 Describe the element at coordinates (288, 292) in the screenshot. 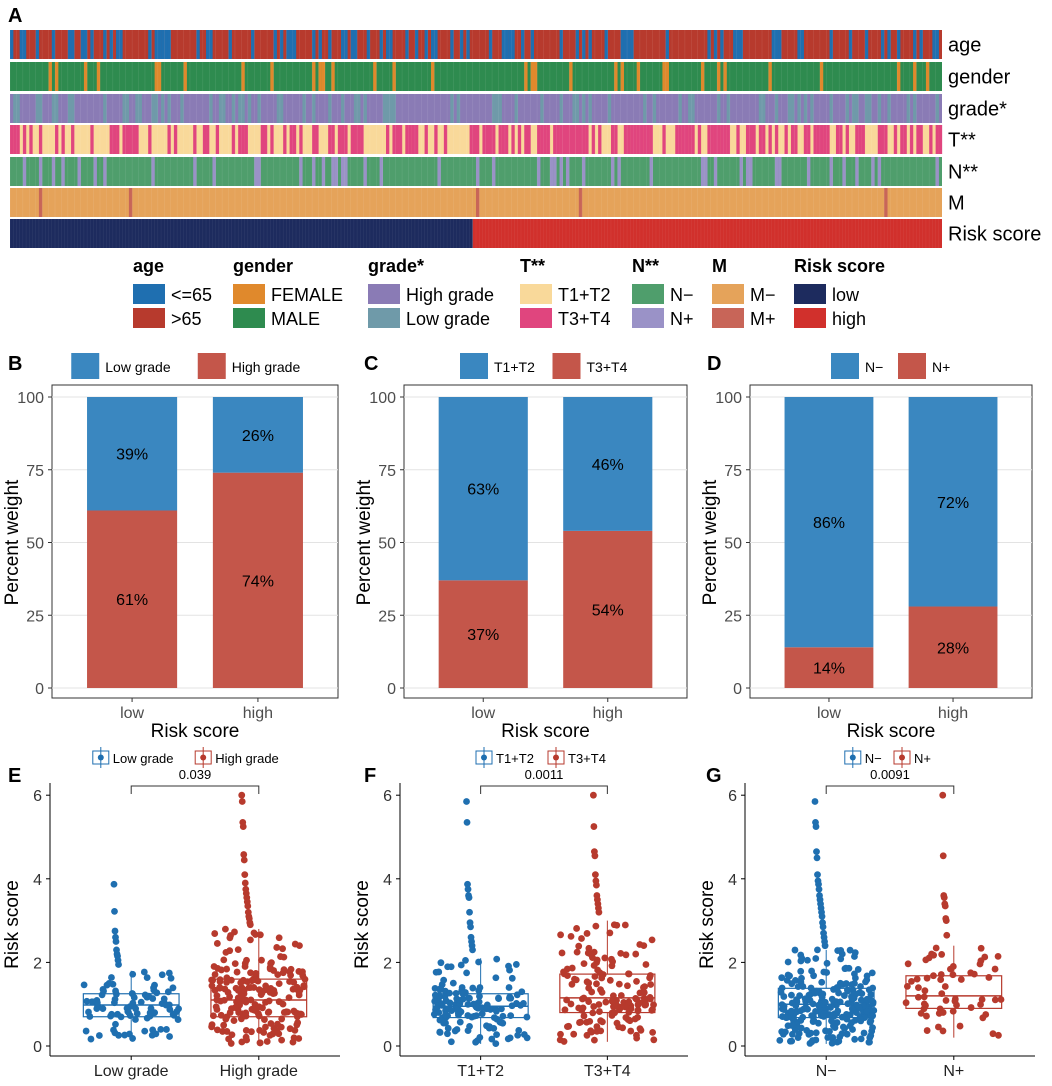

I see `legend-group-1: gender FEMALE MALE` at that location.